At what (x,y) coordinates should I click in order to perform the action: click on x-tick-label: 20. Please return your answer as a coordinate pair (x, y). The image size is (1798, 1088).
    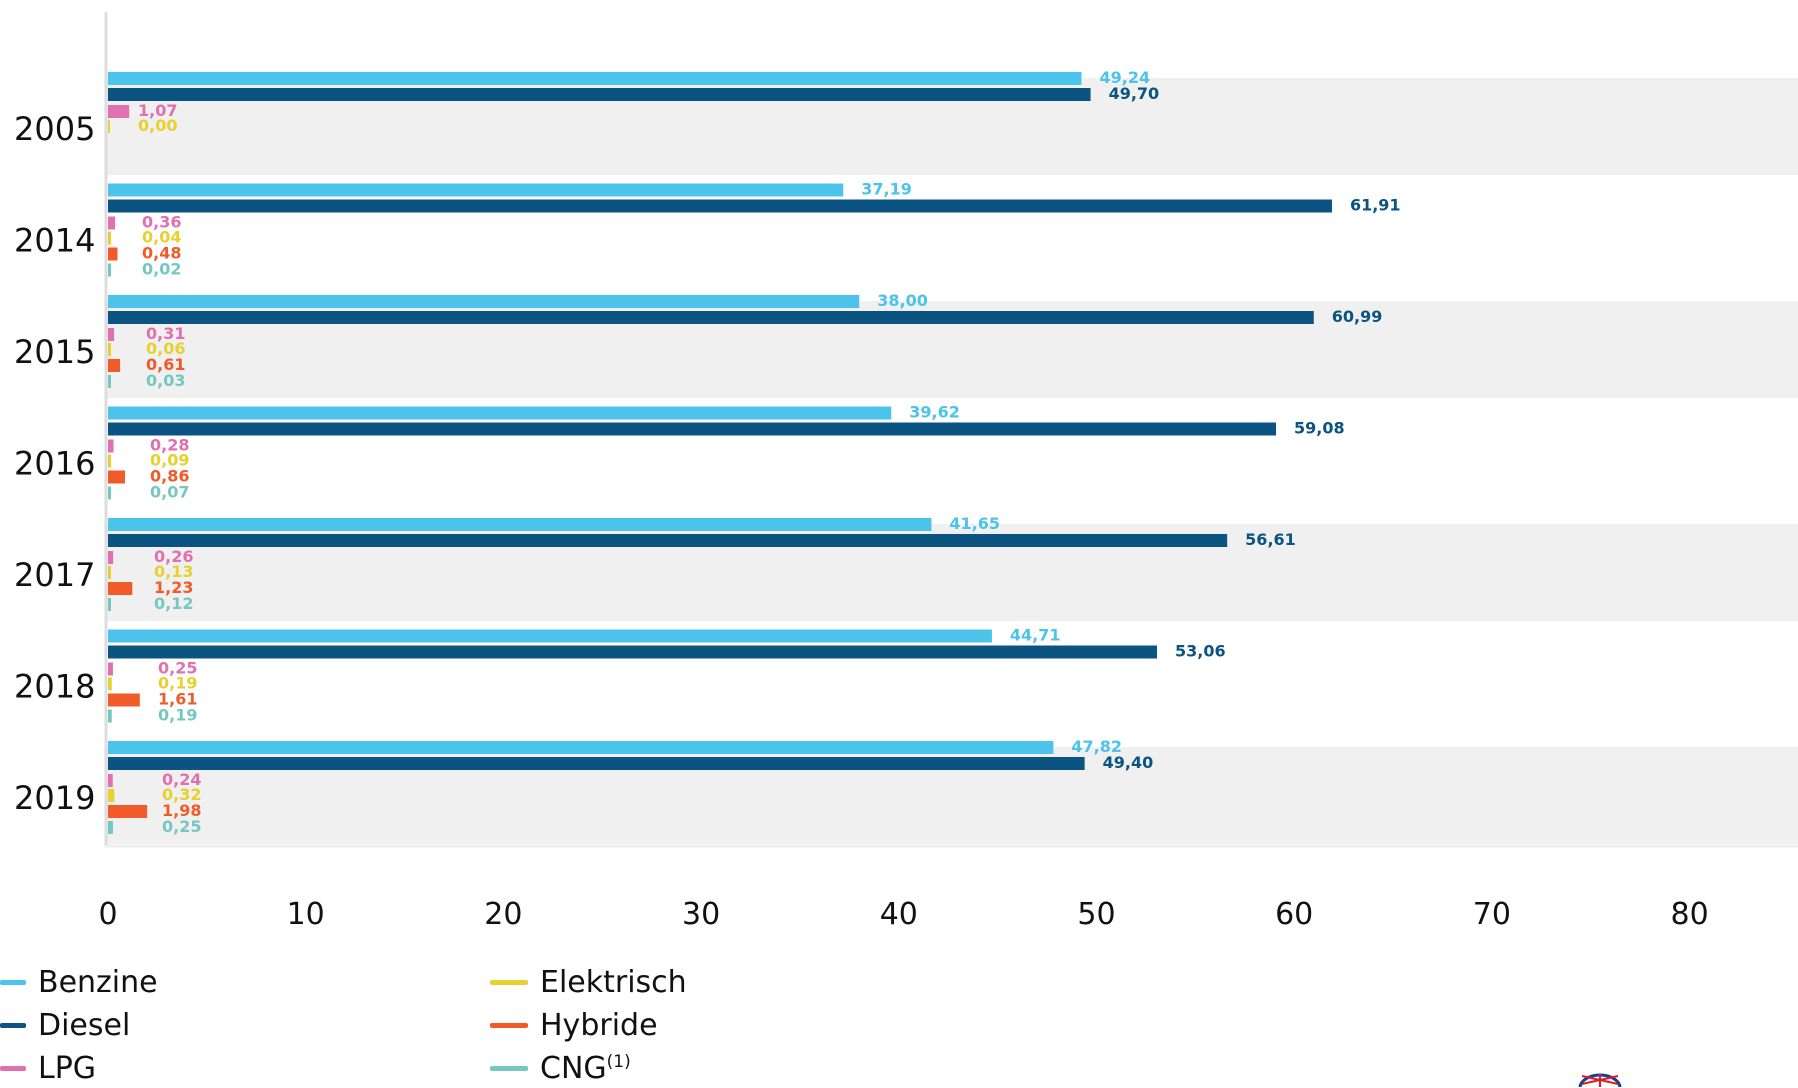
    Looking at the image, I should click on (503, 914).